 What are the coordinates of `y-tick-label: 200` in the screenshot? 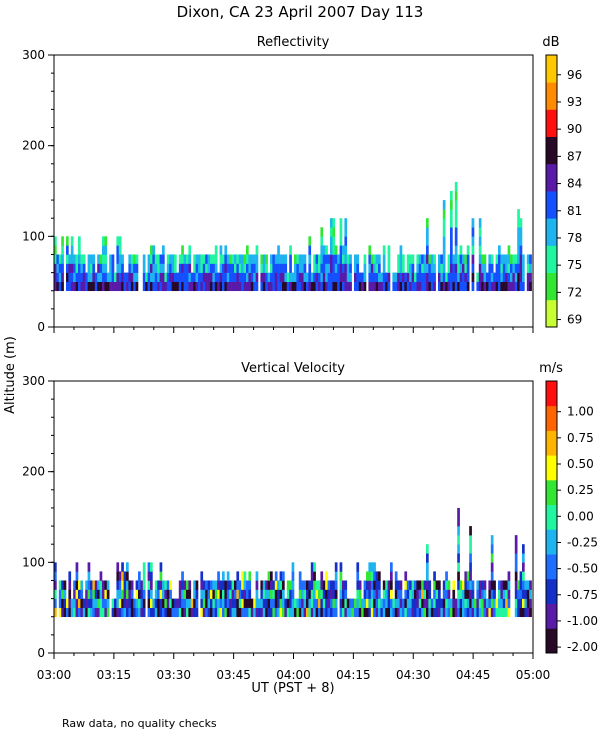 It's located at (33, 146).